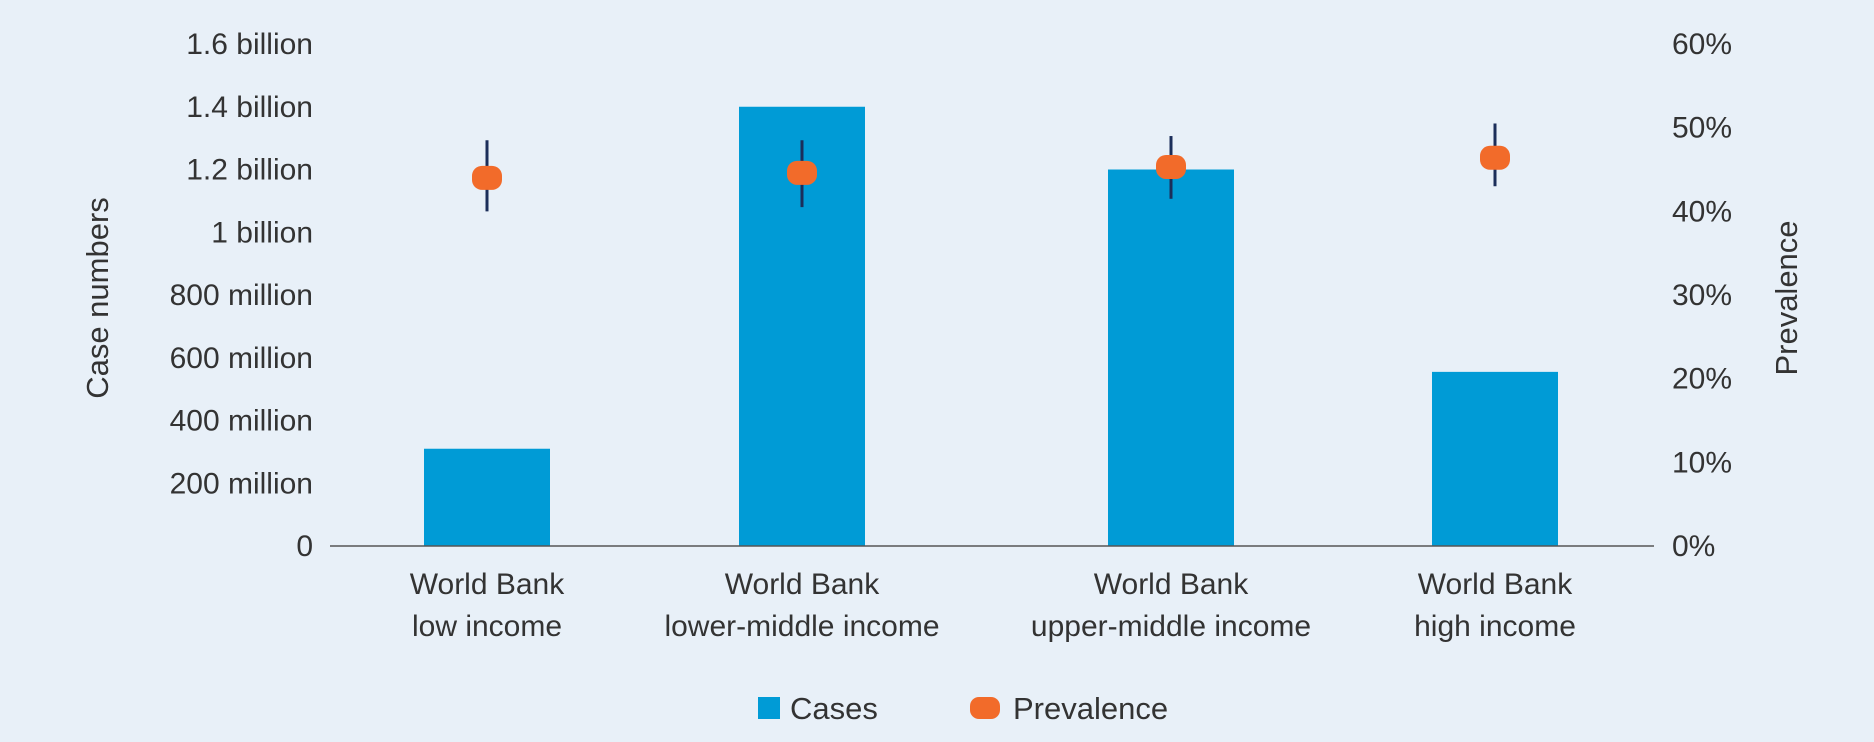 The image size is (1874, 742). What do you see at coordinates (249, 170) in the screenshot?
I see `left-tick-label: 1.2 billion` at bounding box center [249, 170].